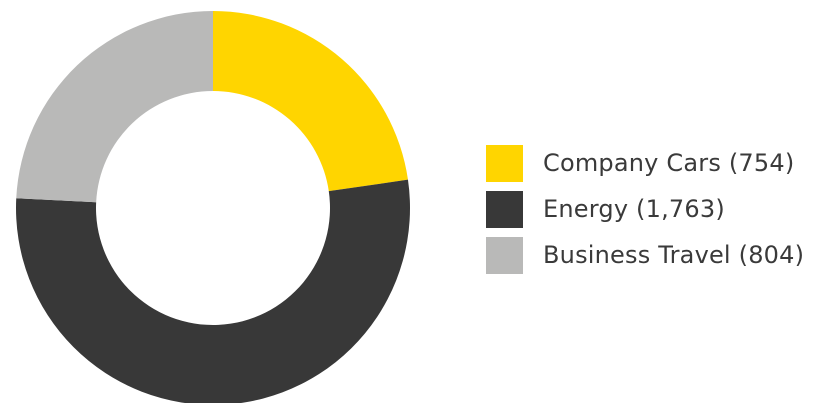  What do you see at coordinates (634, 209) in the screenshot?
I see `legend-label-energy: Energy (1,763)` at bounding box center [634, 209].